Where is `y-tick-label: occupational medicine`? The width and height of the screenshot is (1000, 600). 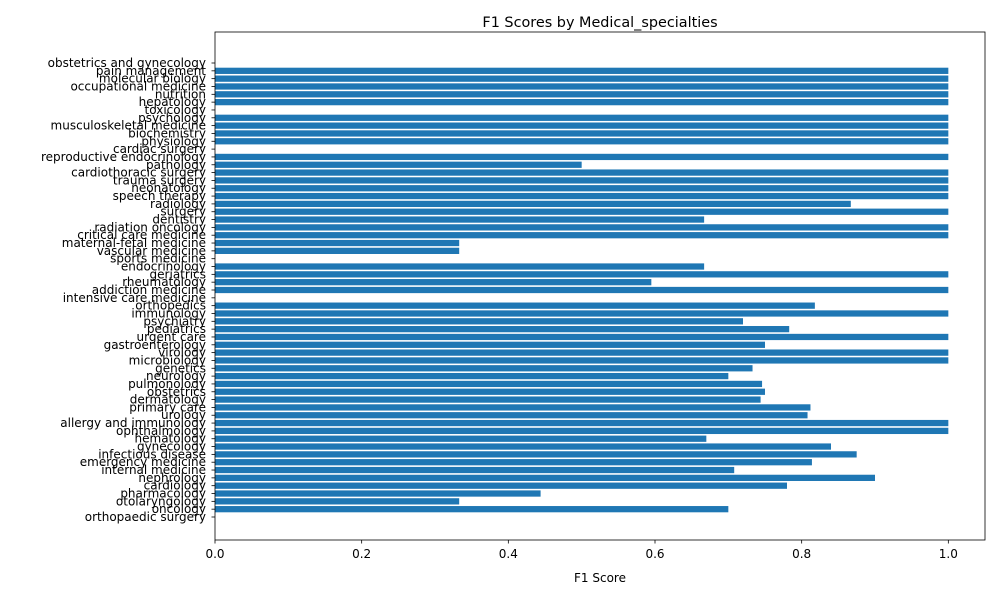
y-tick-label: occupational medicine is located at coordinates (138, 86).